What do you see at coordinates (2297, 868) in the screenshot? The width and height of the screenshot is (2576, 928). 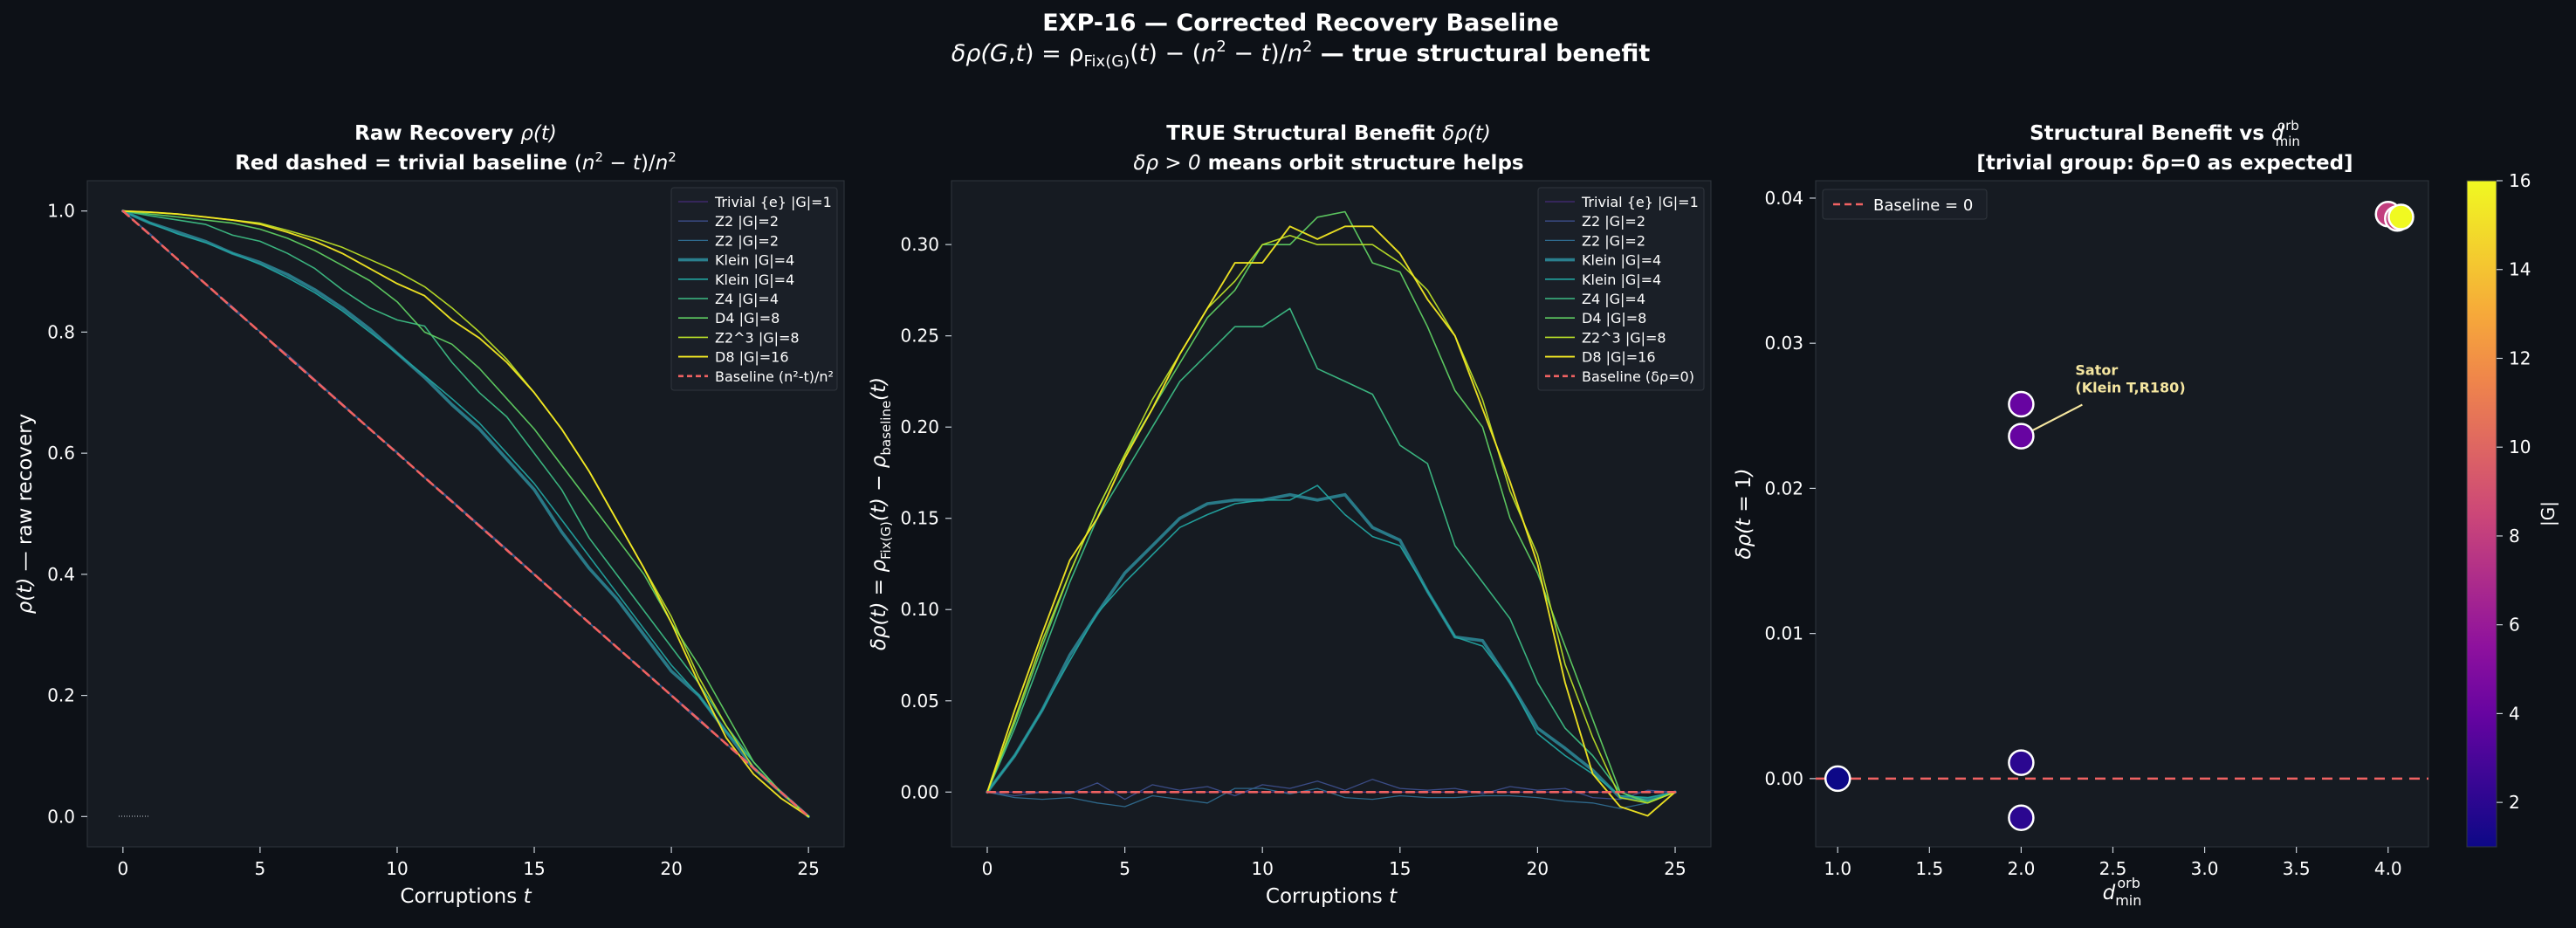 I see `x-tick-label: 3.5` at bounding box center [2297, 868].